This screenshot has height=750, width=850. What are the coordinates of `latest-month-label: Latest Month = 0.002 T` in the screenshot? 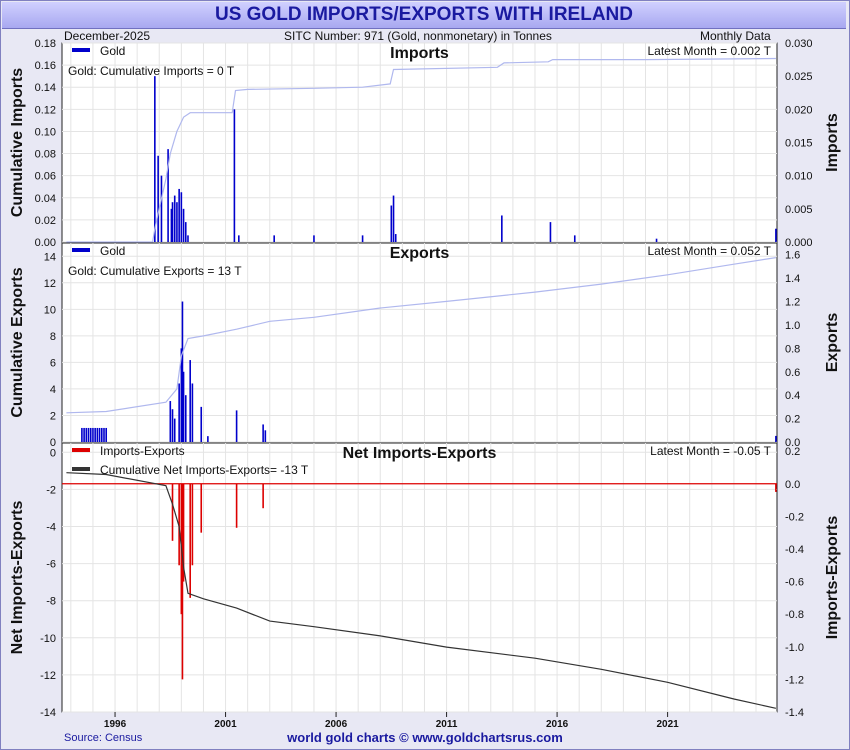 It's located at (709, 51).